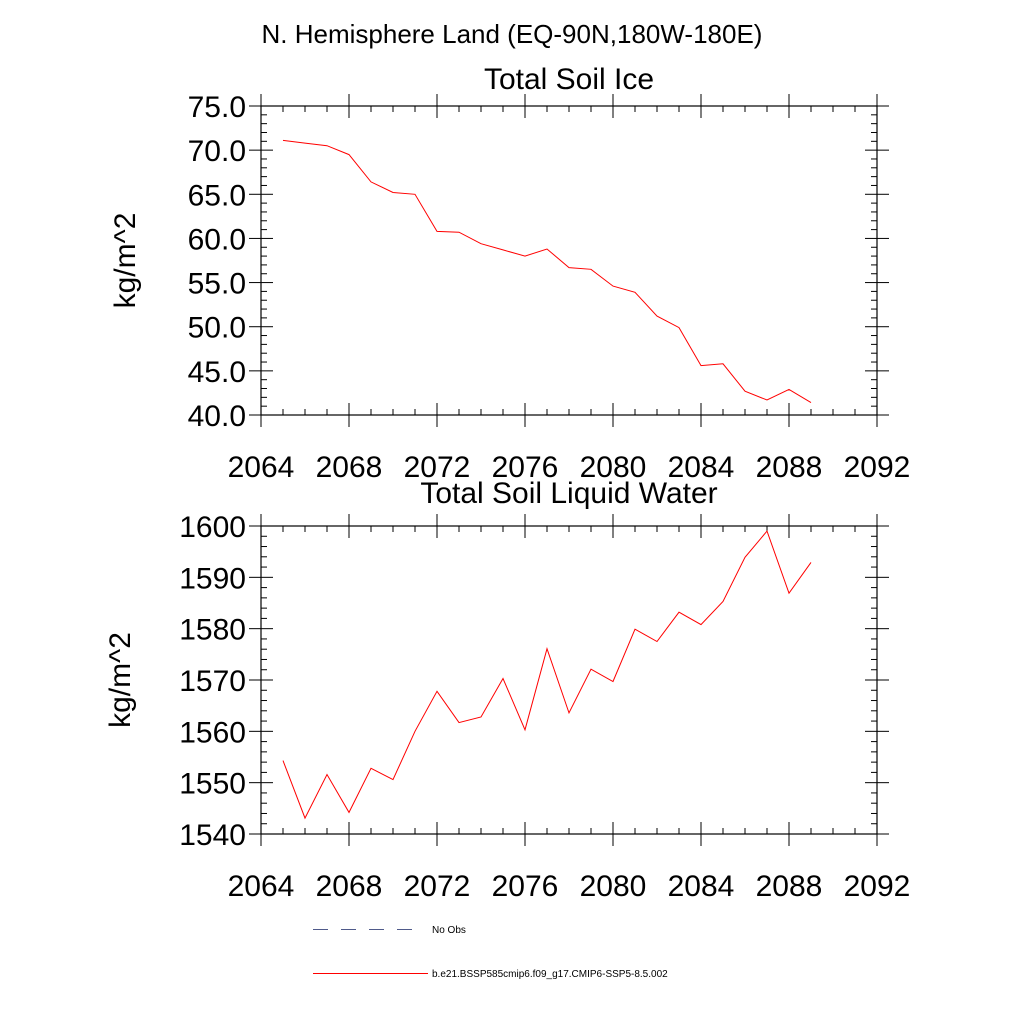 This screenshot has width=1024, height=1024. I want to click on y-tick-label: 1570, so click(212, 681).